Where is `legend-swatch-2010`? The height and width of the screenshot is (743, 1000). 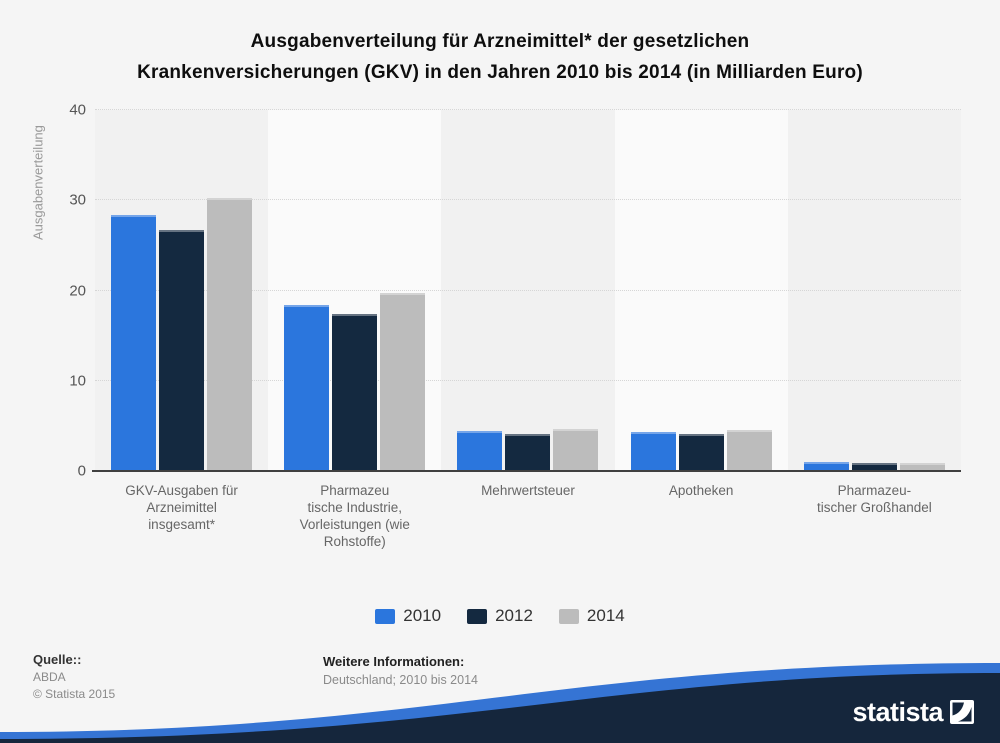 legend-swatch-2010 is located at coordinates (385, 616).